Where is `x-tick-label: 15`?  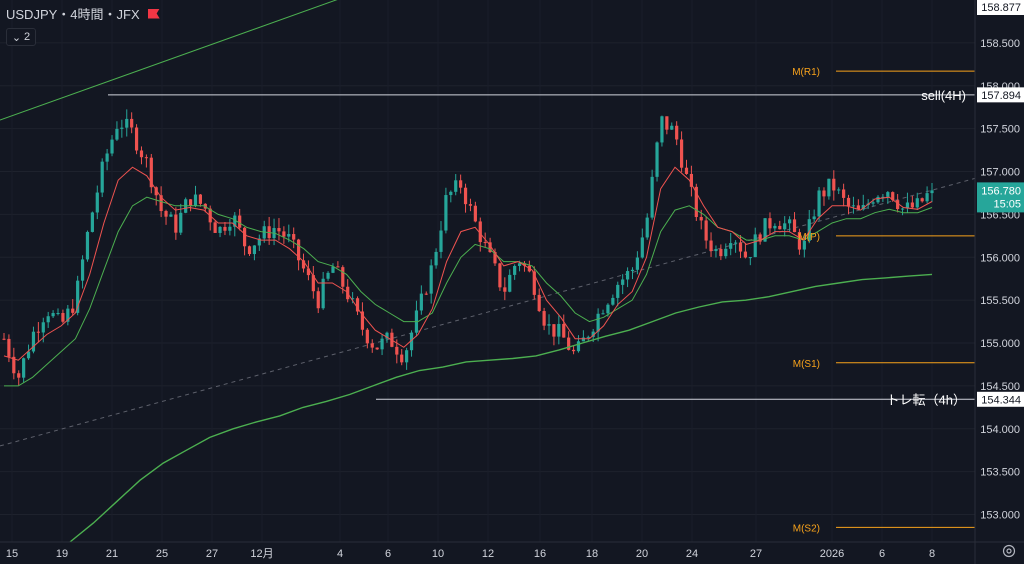 x-tick-label: 15 is located at coordinates (12, 554).